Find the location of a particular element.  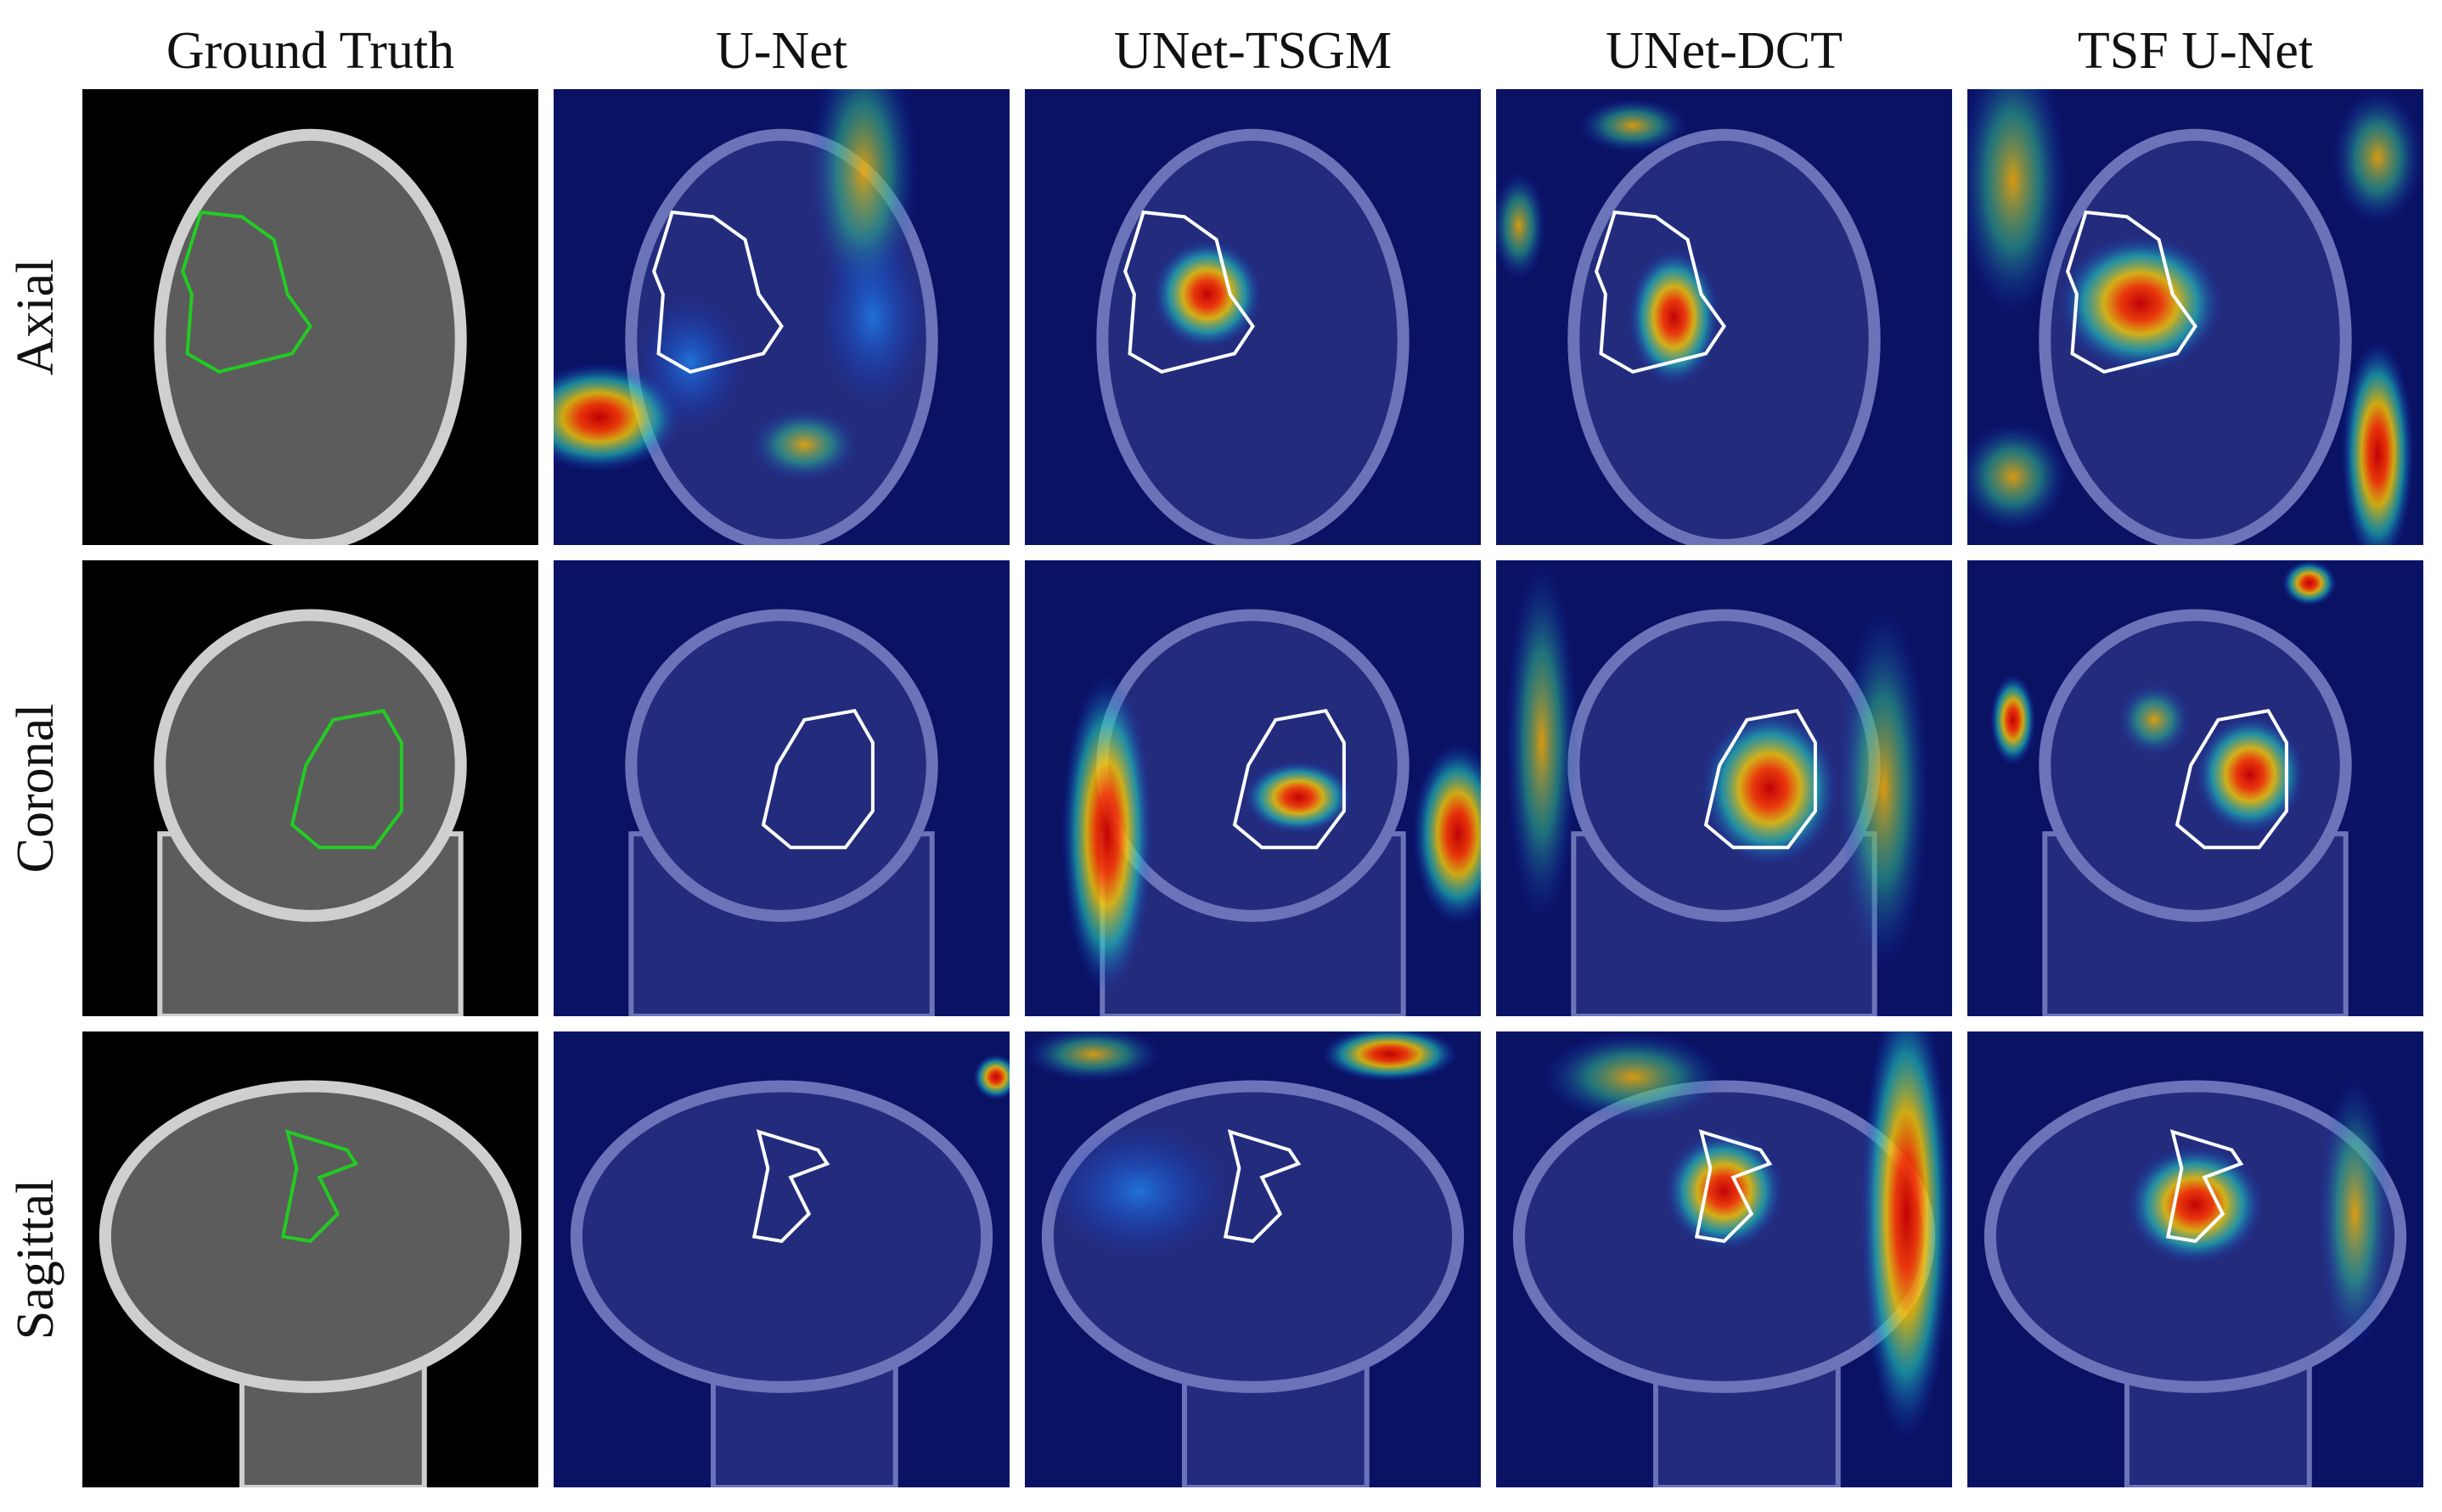

row-label: Axial is located at coordinates (36, 317).